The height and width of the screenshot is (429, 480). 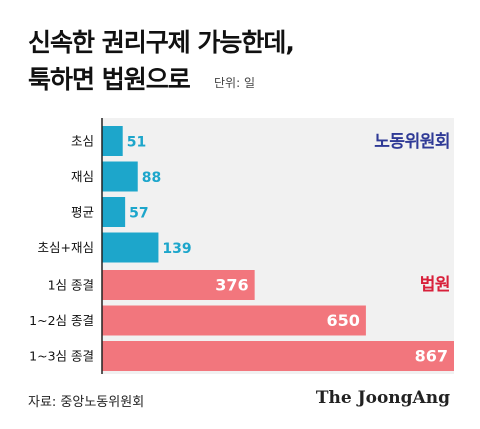 What do you see at coordinates (71, 285) in the screenshot?
I see `category-label: 1심 종결` at bounding box center [71, 285].